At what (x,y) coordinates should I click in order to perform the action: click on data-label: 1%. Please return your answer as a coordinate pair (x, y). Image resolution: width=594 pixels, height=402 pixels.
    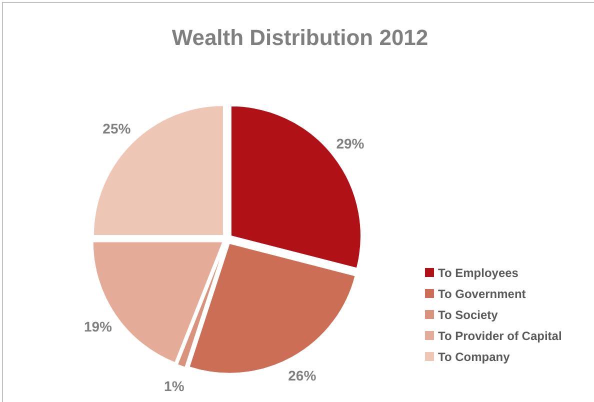
    Looking at the image, I should click on (174, 386).